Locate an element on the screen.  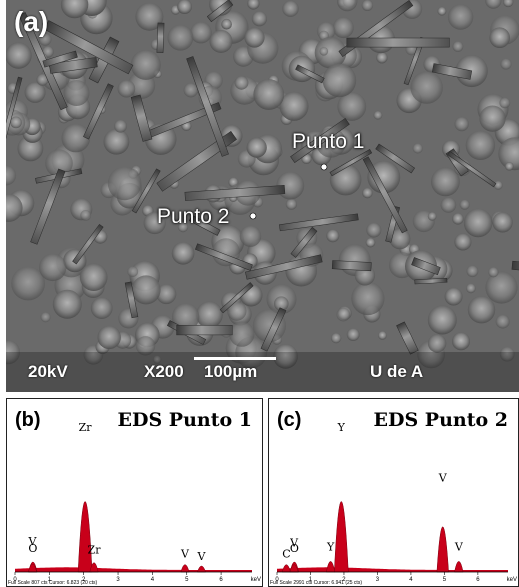
scale-bar is located at coordinates (235, 358).